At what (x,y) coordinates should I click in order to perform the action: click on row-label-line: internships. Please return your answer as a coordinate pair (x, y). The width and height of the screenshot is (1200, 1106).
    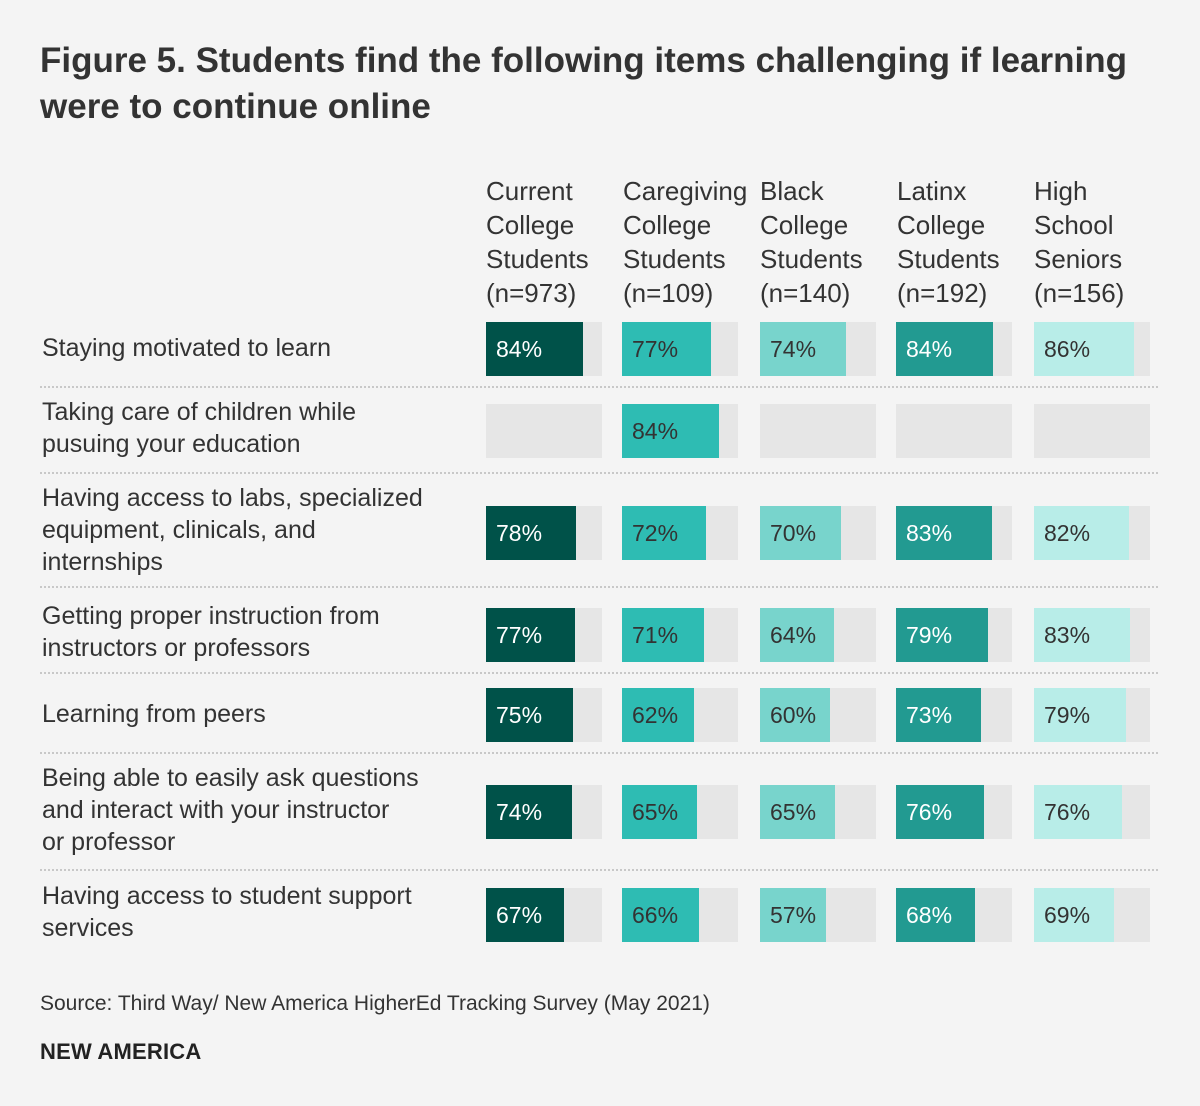
    Looking at the image, I should click on (102, 562).